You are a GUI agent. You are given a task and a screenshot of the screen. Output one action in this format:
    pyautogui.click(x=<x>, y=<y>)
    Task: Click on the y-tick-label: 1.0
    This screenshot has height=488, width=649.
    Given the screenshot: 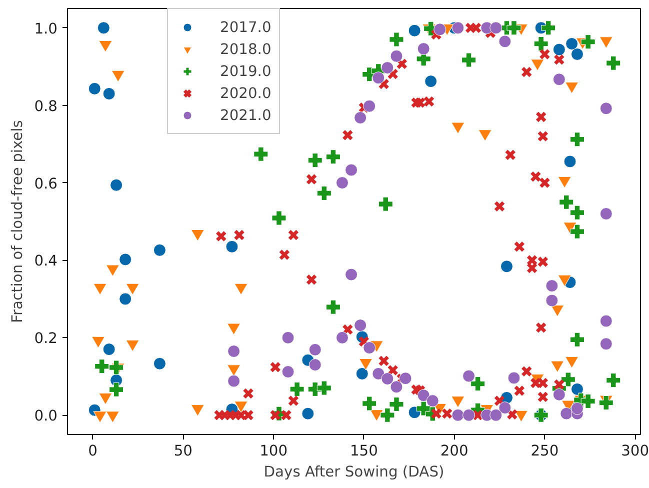 What is the action you would take?
    pyautogui.click(x=46, y=29)
    